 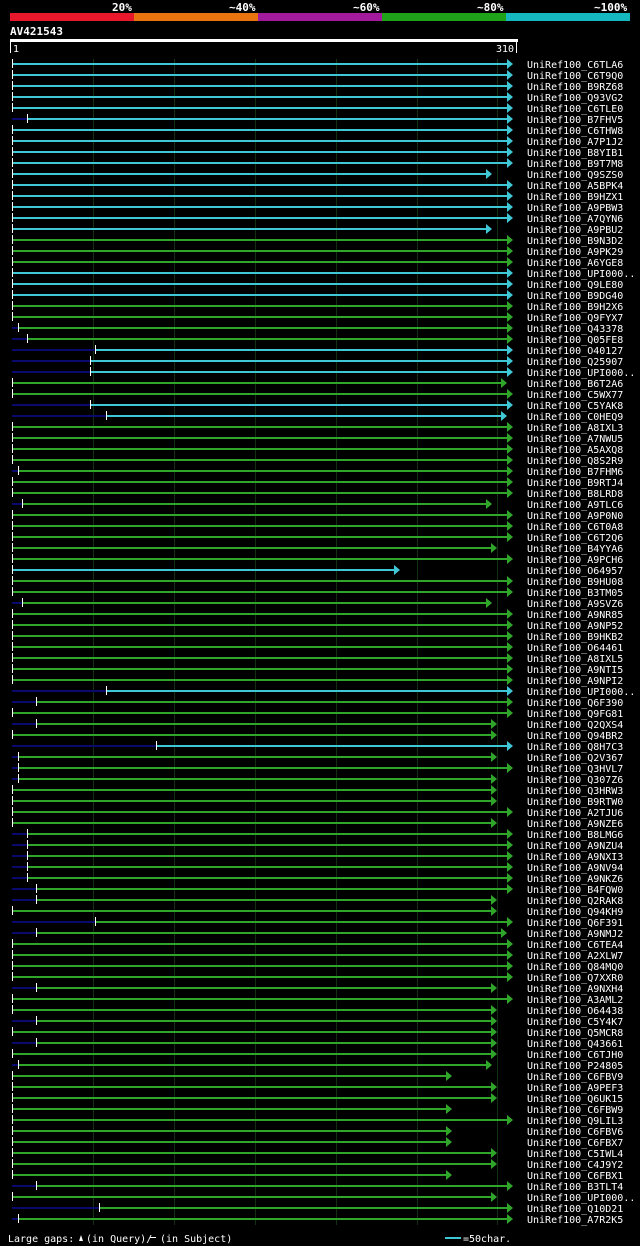 What do you see at coordinates (317, 879) in the screenshot?
I see `hit-row: UniRef100_A9NKZ6` at bounding box center [317, 879].